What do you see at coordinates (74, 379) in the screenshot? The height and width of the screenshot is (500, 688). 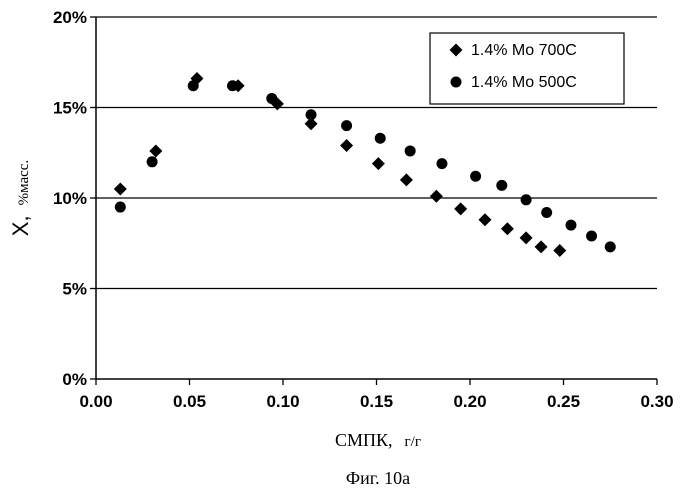 I see `y-tick-label: 0%` at bounding box center [74, 379].